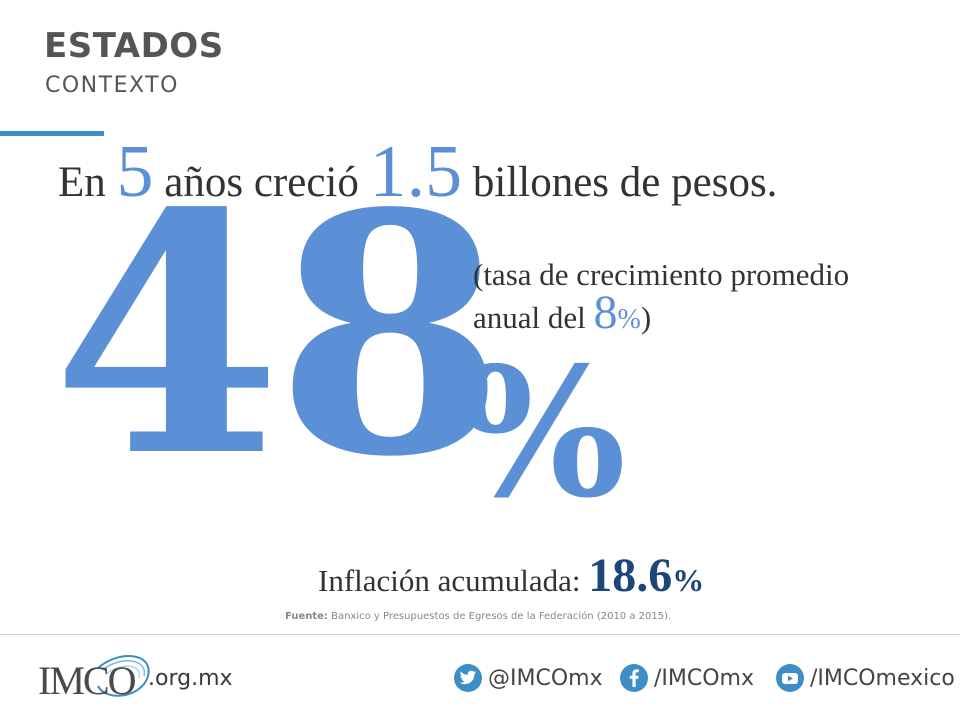  I want to click on main-stat-unit: %, so click(542, 432).